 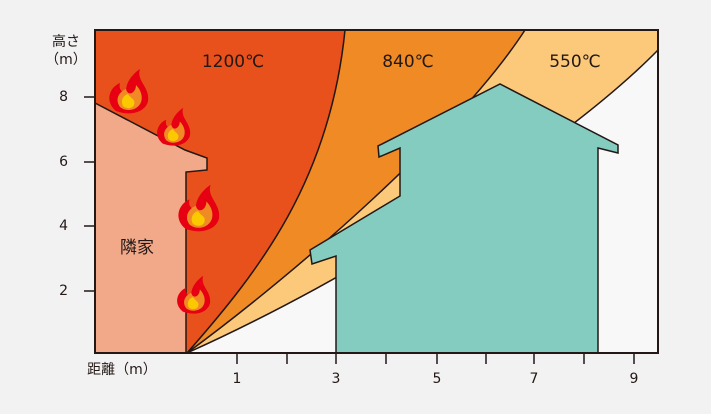 What do you see at coordinates (634, 379) in the screenshot?
I see `x-tick-label: 9` at bounding box center [634, 379].